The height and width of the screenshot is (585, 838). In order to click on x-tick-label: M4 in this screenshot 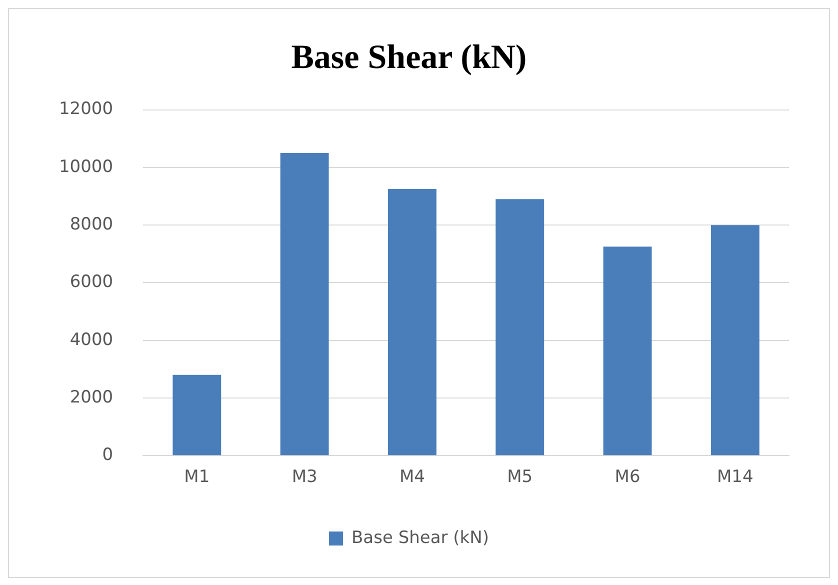, I will do `click(412, 477)`.